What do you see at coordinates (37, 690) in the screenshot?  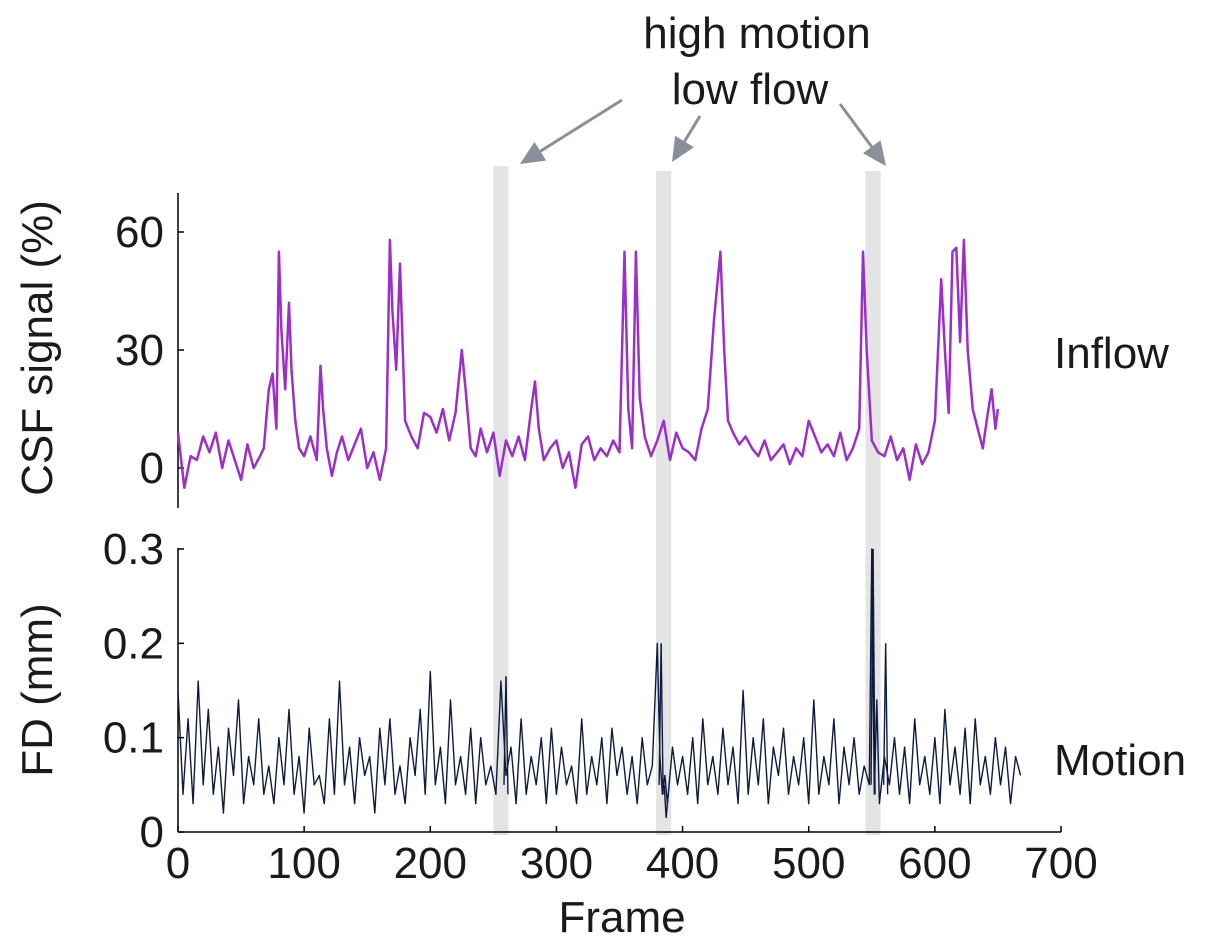 I see `motion-y-axis-title: FD (mm)` at bounding box center [37, 690].